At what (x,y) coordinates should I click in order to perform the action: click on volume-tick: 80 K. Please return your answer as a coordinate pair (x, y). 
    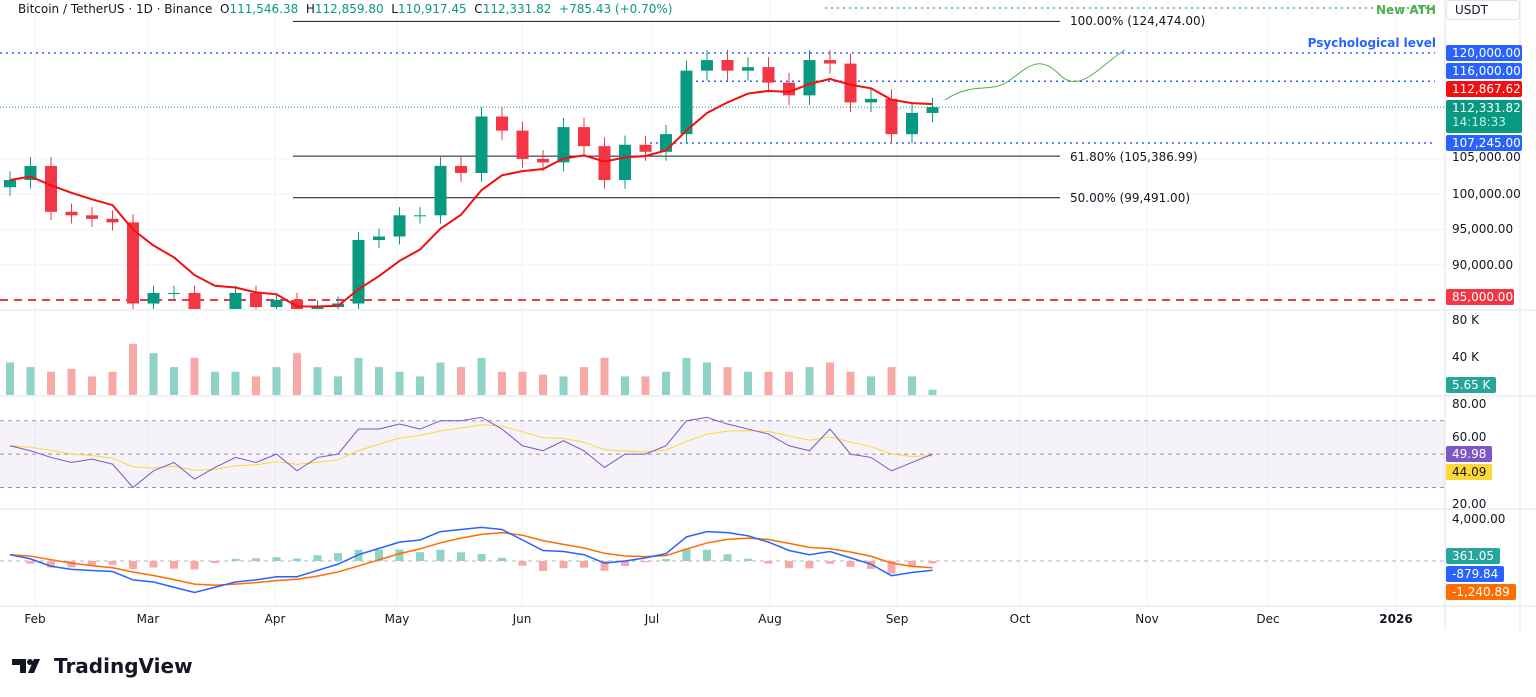
    Looking at the image, I should click on (1465, 320).